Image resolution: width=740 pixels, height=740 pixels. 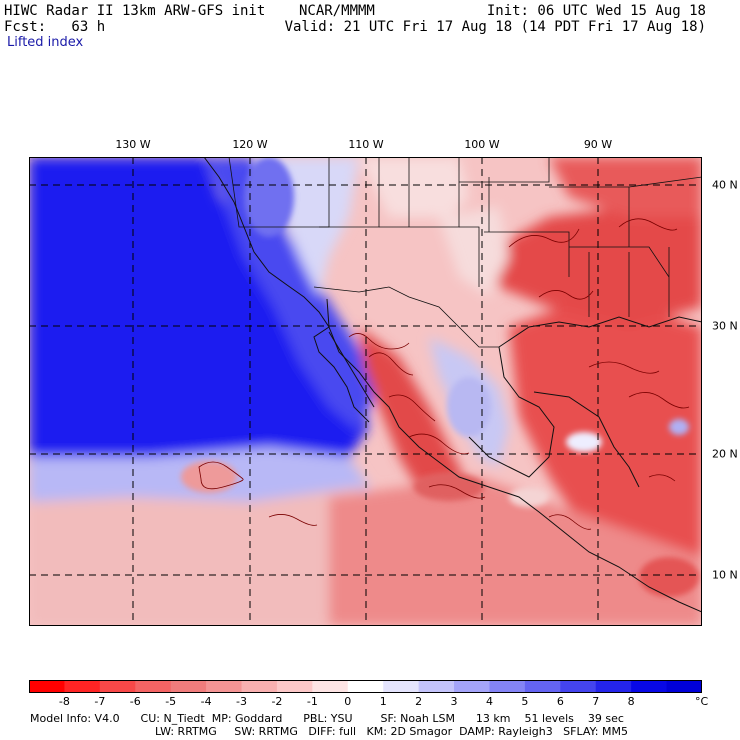 What do you see at coordinates (482, 144) in the screenshot?
I see `lon-label-100w: 100 W` at bounding box center [482, 144].